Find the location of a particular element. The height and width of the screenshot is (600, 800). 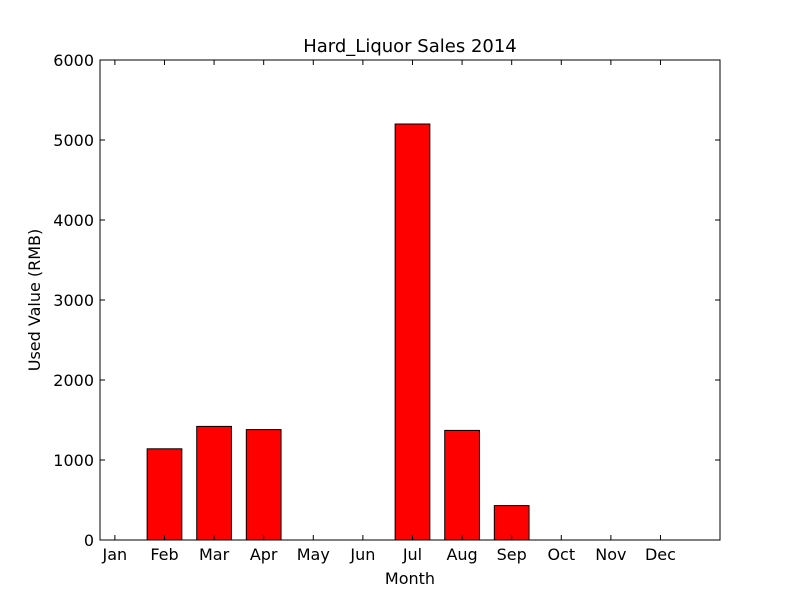

x-tick-label: May is located at coordinates (313, 554).